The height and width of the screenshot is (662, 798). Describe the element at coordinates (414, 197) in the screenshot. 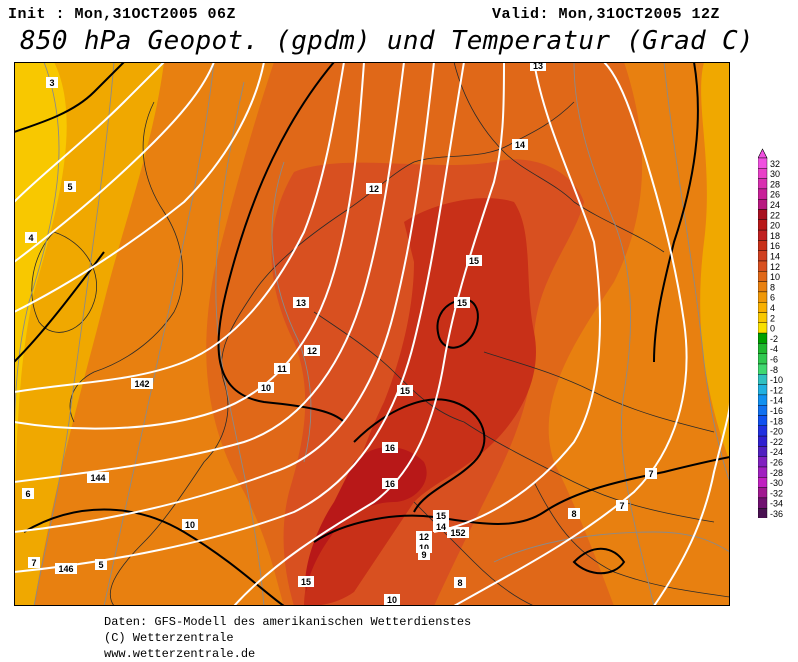

I see `coast-continent` at that location.